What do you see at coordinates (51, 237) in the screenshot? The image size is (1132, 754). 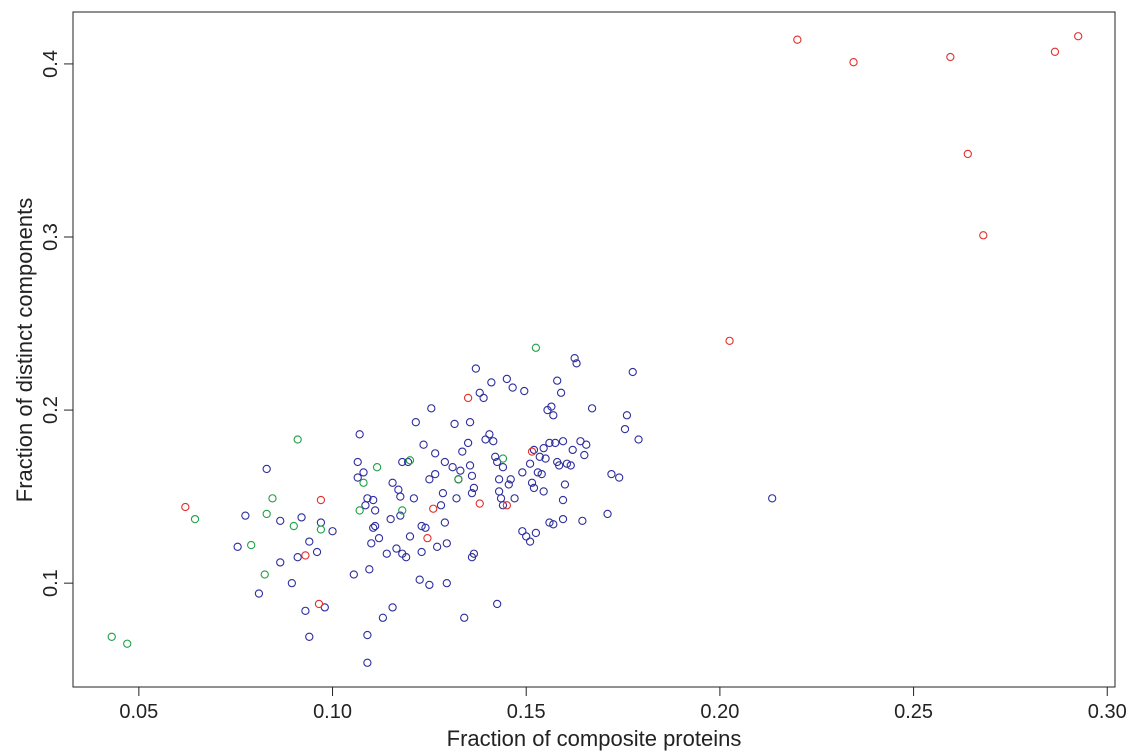 I see `y-tick-label: 0.3` at bounding box center [51, 237].